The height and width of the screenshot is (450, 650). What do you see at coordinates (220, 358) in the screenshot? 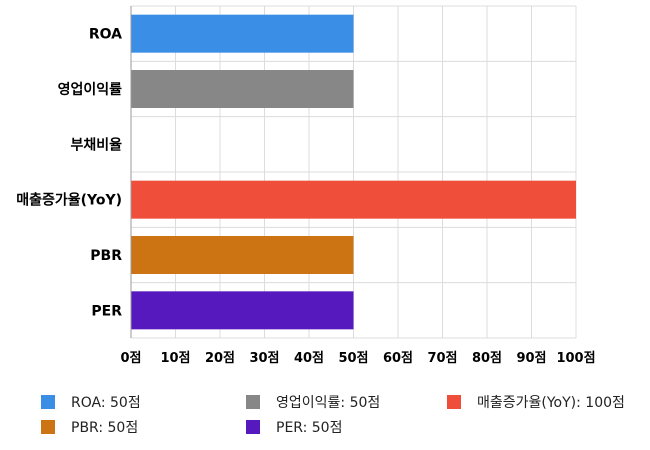
I see `x-tick-label: 20점` at bounding box center [220, 358].